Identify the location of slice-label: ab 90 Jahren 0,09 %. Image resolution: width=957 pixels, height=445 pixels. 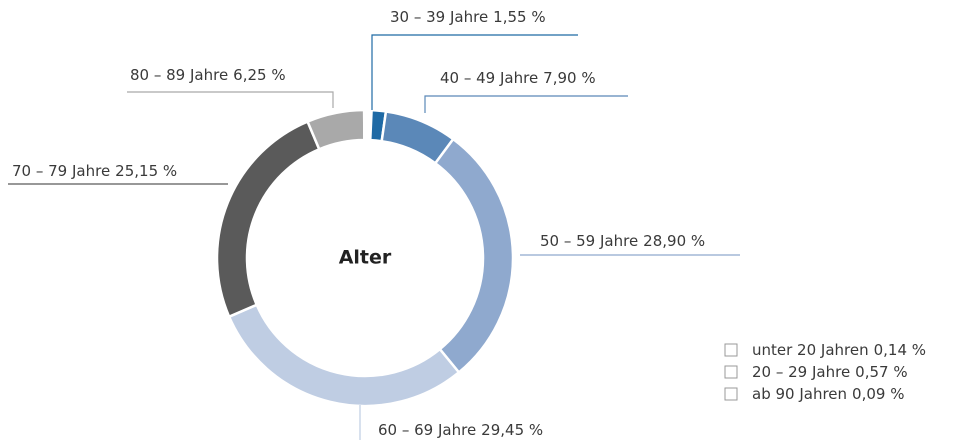
(828, 394).